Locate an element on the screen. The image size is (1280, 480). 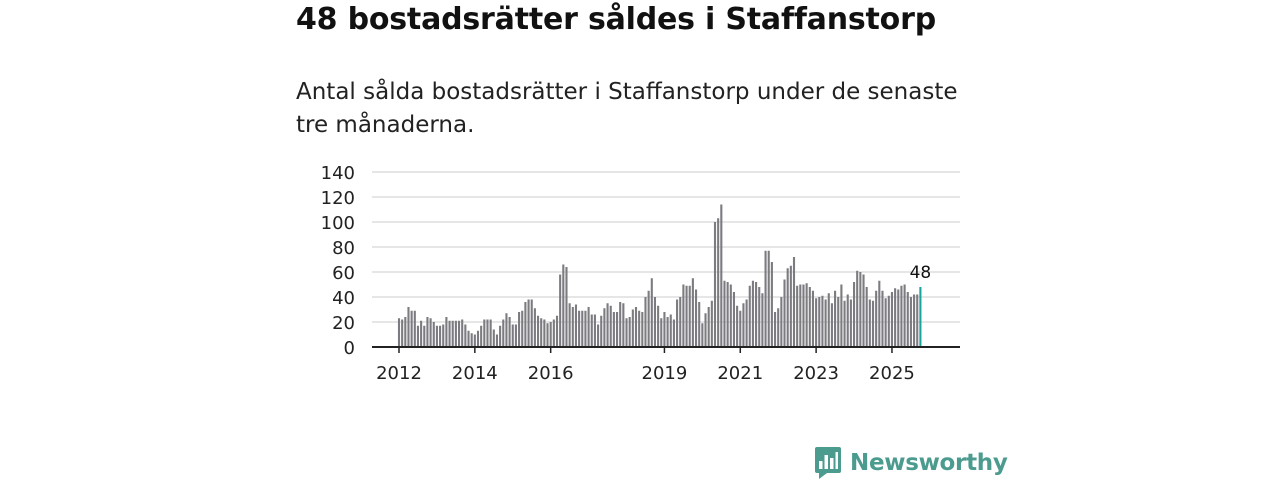
x-tick-label: 2012 is located at coordinates (399, 373).